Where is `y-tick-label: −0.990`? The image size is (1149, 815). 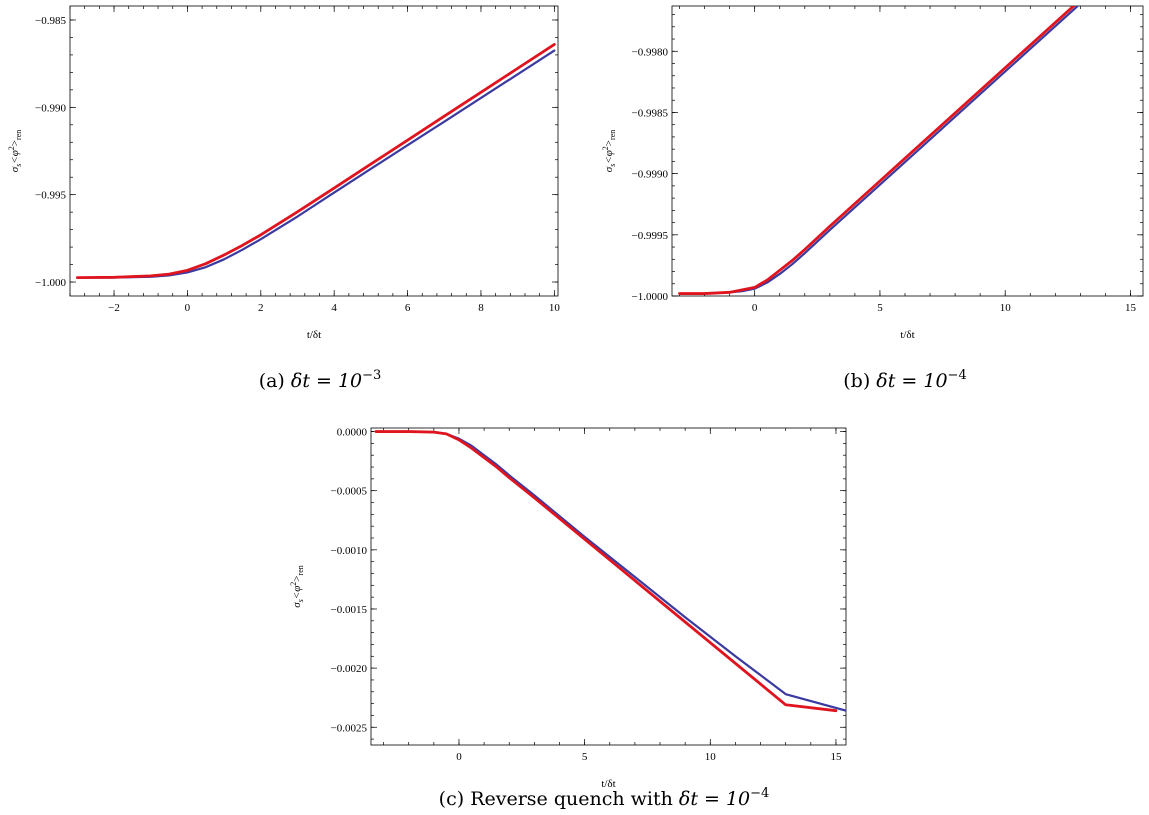 y-tick-label: −0.990 is located at coordinates (50, 108).